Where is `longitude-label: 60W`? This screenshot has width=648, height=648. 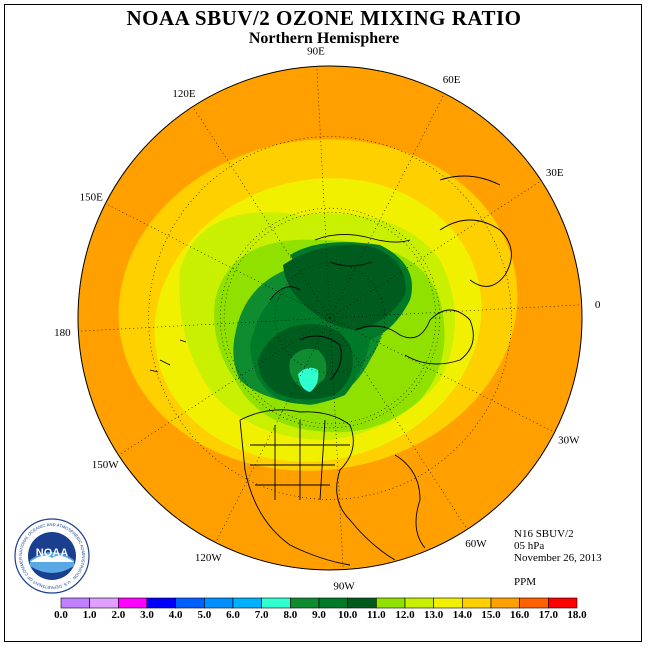
longitude-label: 60W is located at coordinates (476, 544).